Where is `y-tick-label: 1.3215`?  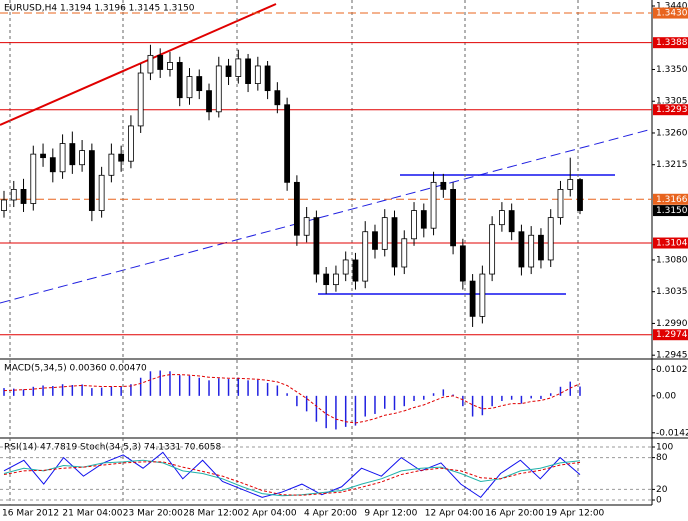 y-tick-label: 1.3215 is located at coordinates (672, 165).